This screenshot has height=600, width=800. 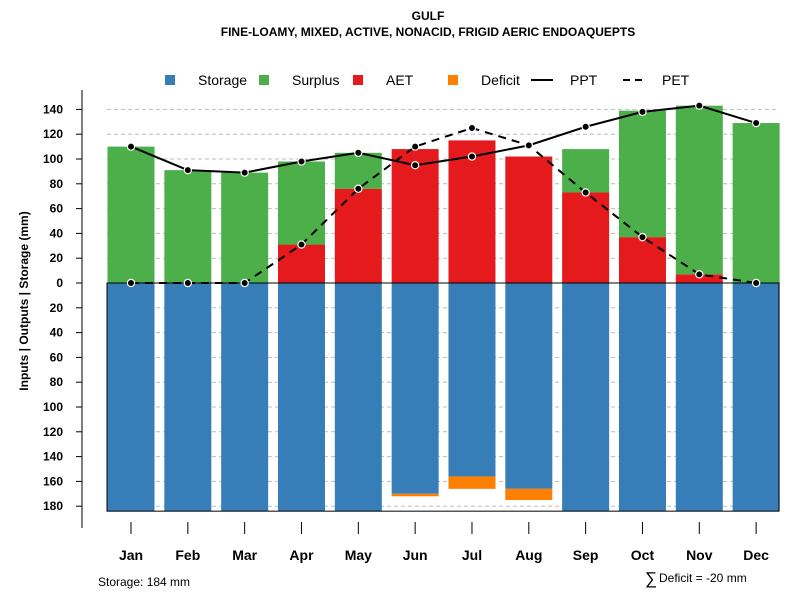 What do you see at coordinates (643, 555) in the screenshot?
I see `x-tick-label-oct: Oct` at bounding box center [643, 555].